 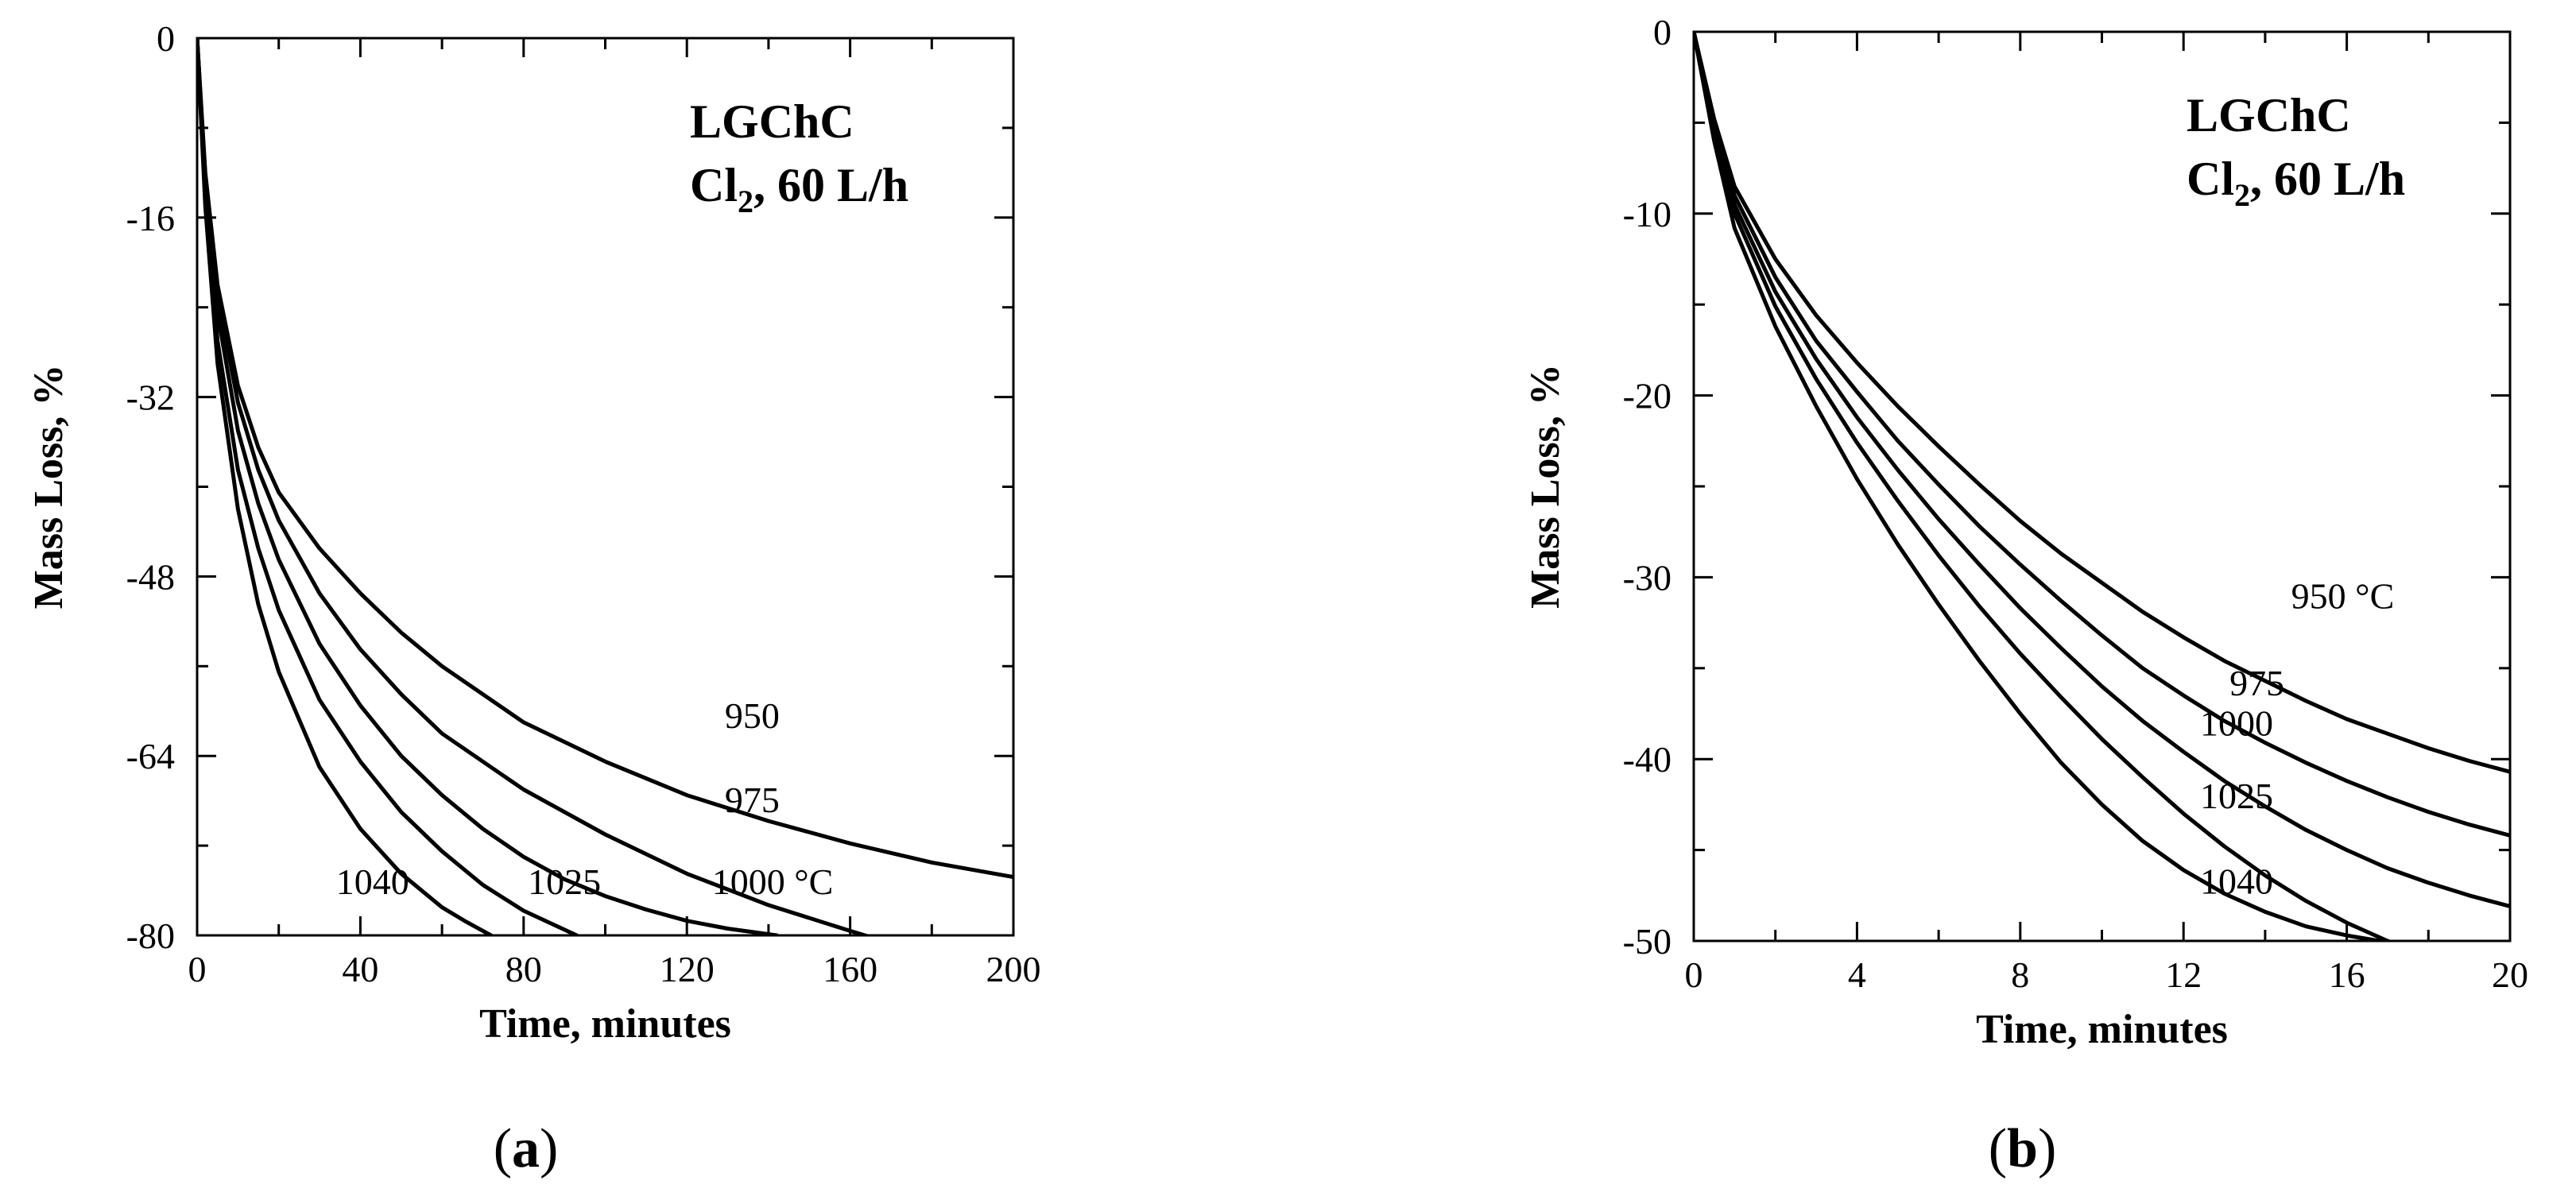 I want to click on x-tick-label: 160, so click(x=850, y=969).